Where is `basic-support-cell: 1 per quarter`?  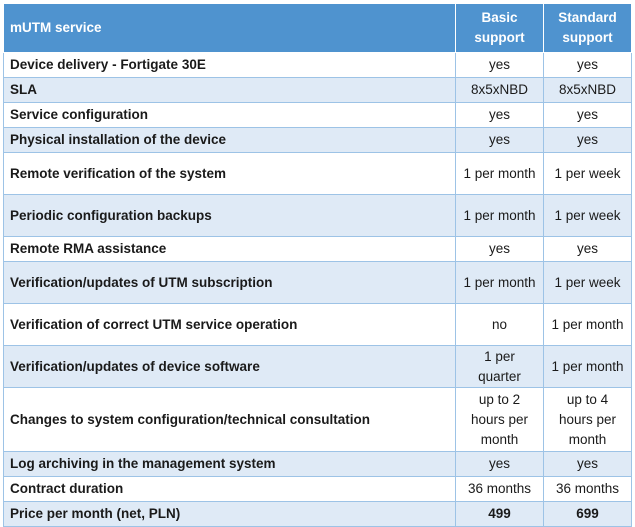 basic-support-cell: 1 per quarter is located at coordinates (499, 366).